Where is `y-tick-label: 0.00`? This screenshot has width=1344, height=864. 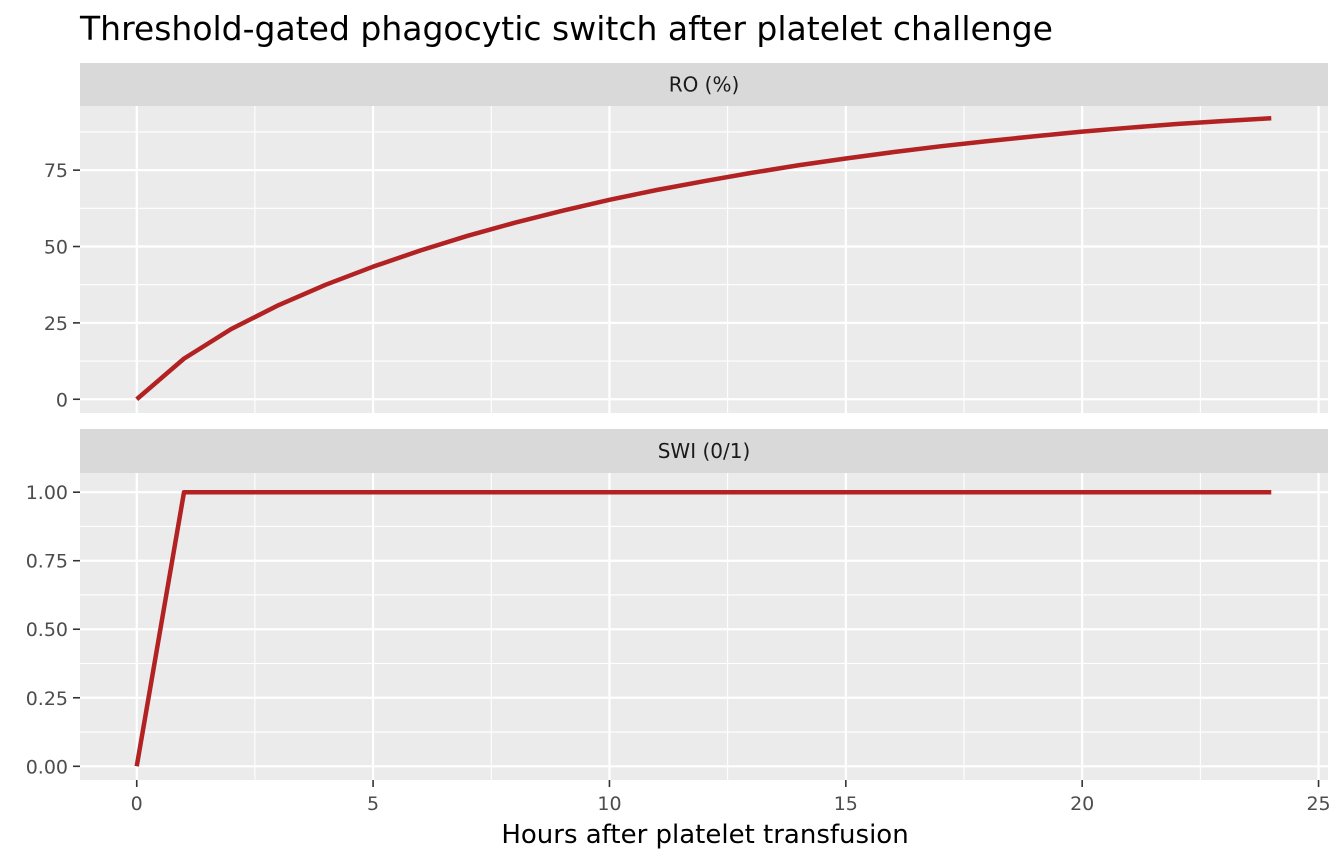
y-tick-label: 0.00 is located at coordinates (47, 767).